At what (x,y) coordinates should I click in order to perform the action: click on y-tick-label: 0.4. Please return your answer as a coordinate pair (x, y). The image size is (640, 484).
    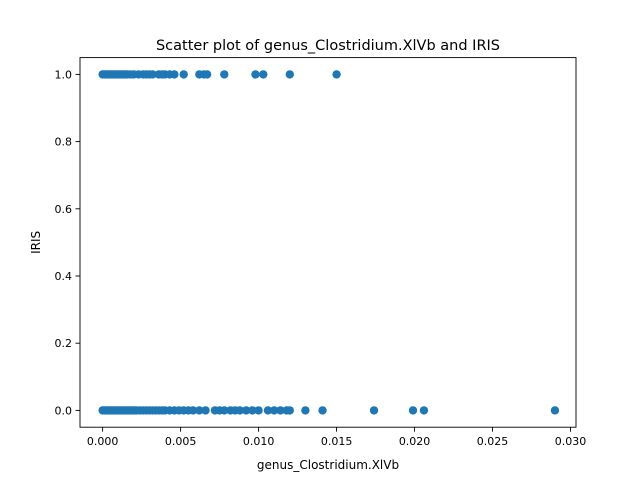
    Looking at the image, I should click on (64, 276).